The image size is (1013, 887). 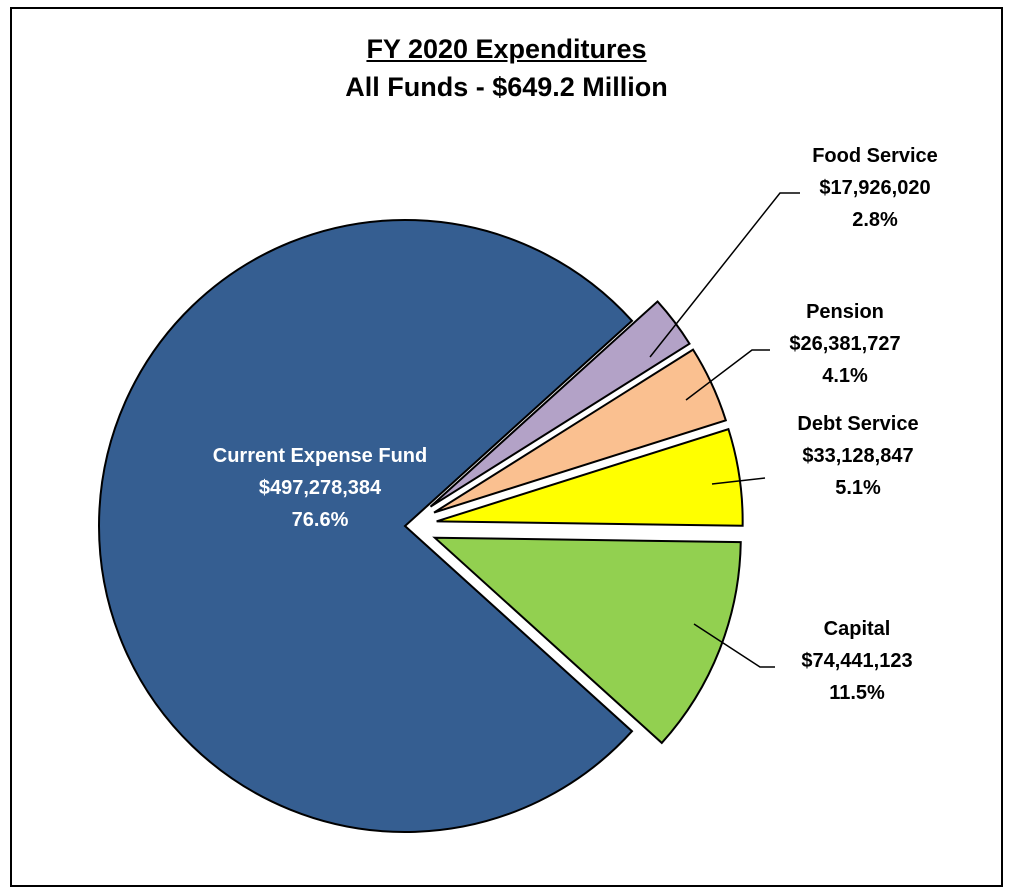 I want to click on data-label-amount-current-expense-fund: $497,278,384, so click(x=320, y=488).